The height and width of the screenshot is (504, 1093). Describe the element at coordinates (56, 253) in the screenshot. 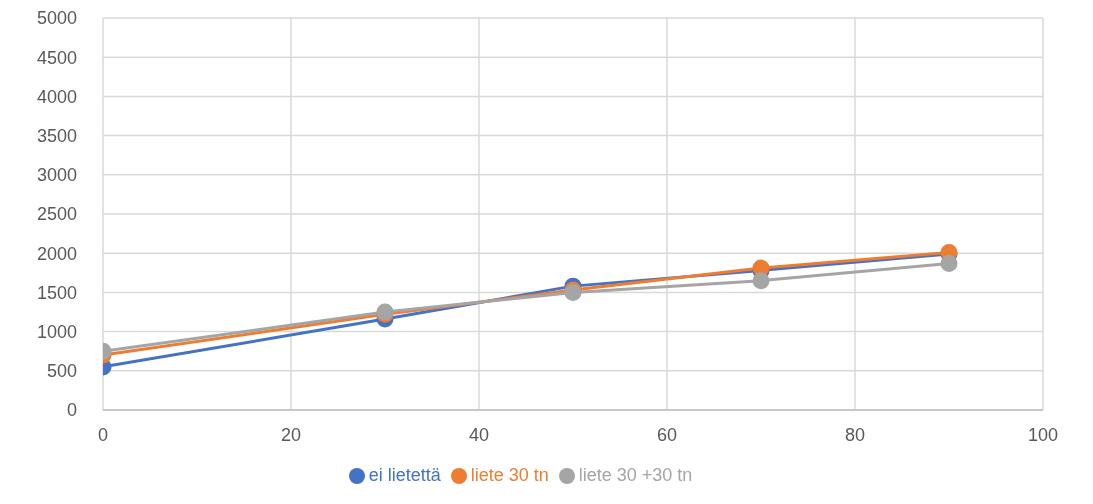

I see `y-tick-label: 2000` at that location.